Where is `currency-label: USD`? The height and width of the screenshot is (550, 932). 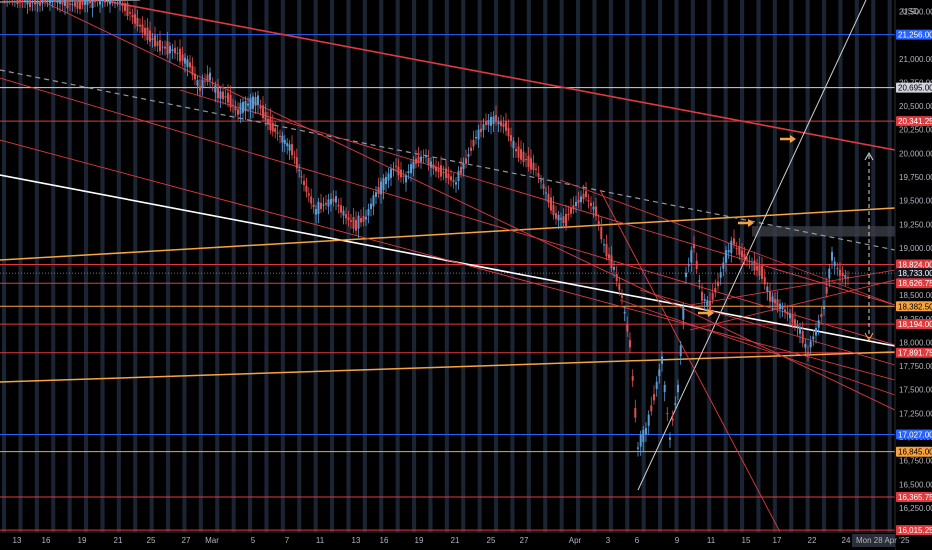 currency-label: USD is located at coordinates (910, 11).